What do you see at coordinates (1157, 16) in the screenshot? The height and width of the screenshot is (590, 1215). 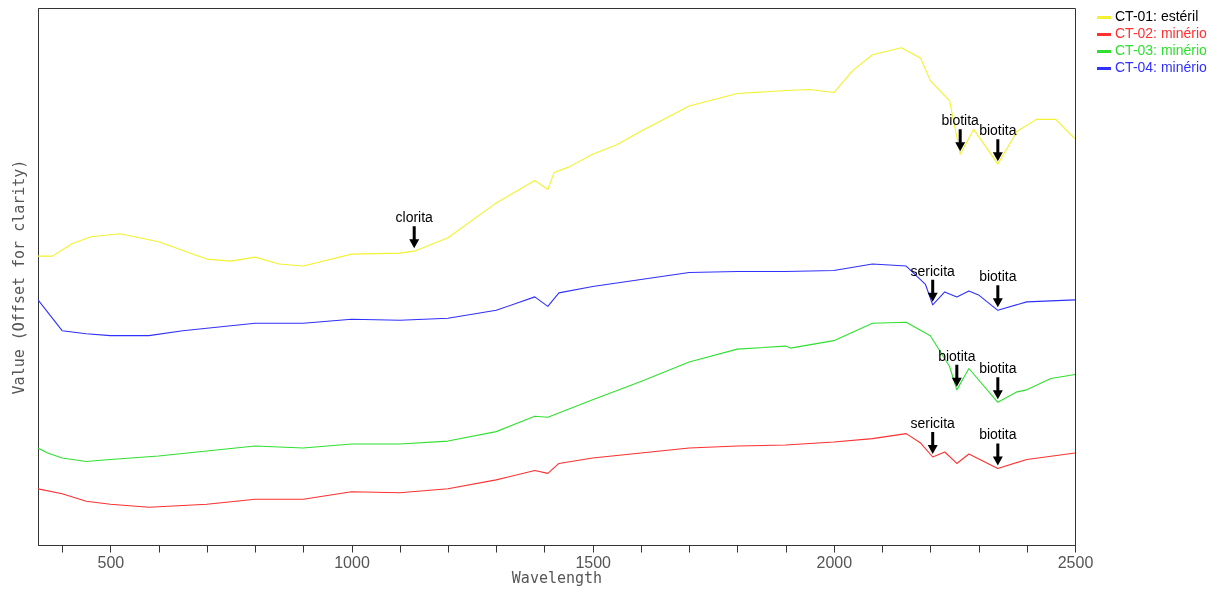 I see `legend-label: CT-01: estéril` at bounding box center [1157, 16].